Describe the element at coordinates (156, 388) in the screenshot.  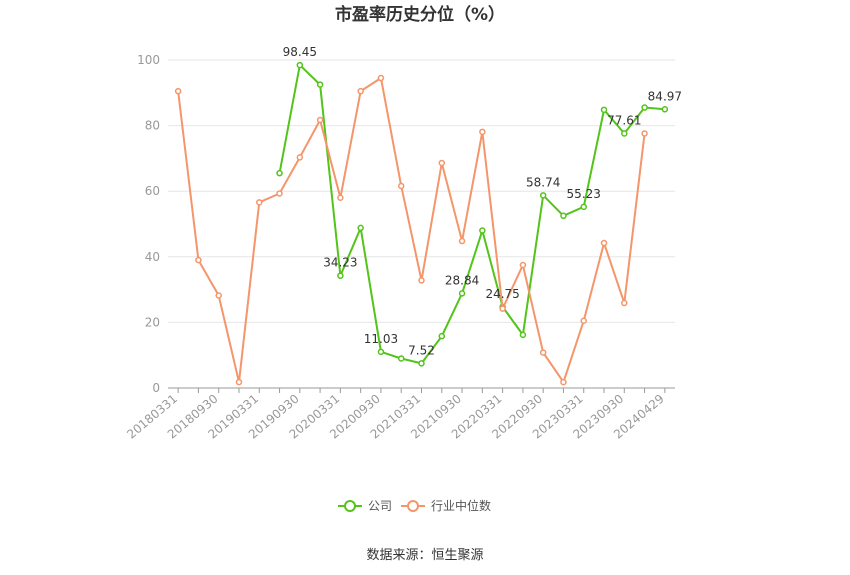
I see `y-tick-label: 0` at that location.